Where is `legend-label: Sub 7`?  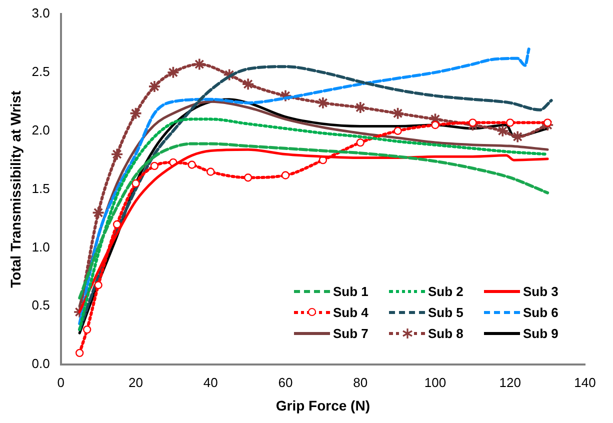
legend-label: Sub 7 is located at coordinates (350, 333).